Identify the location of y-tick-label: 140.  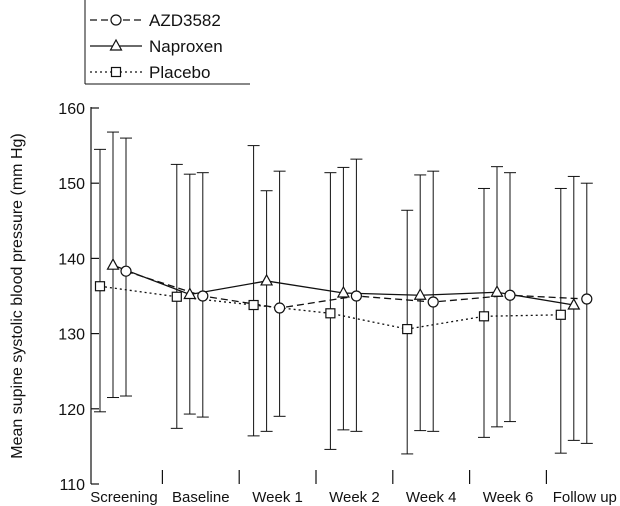
(71, 259).